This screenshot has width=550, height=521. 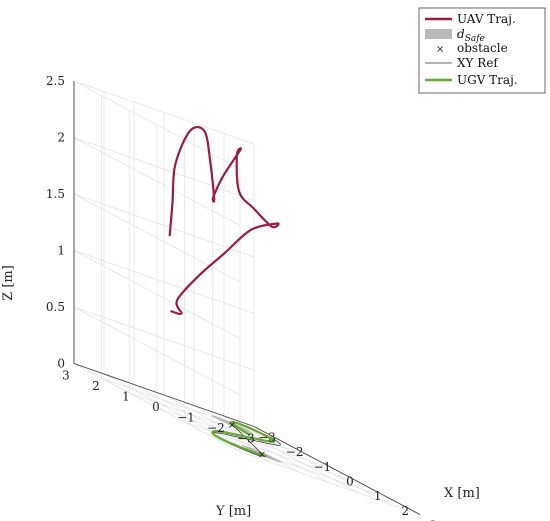 What do you see at coordinates (433, 520) in the screenshot?
I see `x-tick-label: 3` at bounding box center [433, 520].